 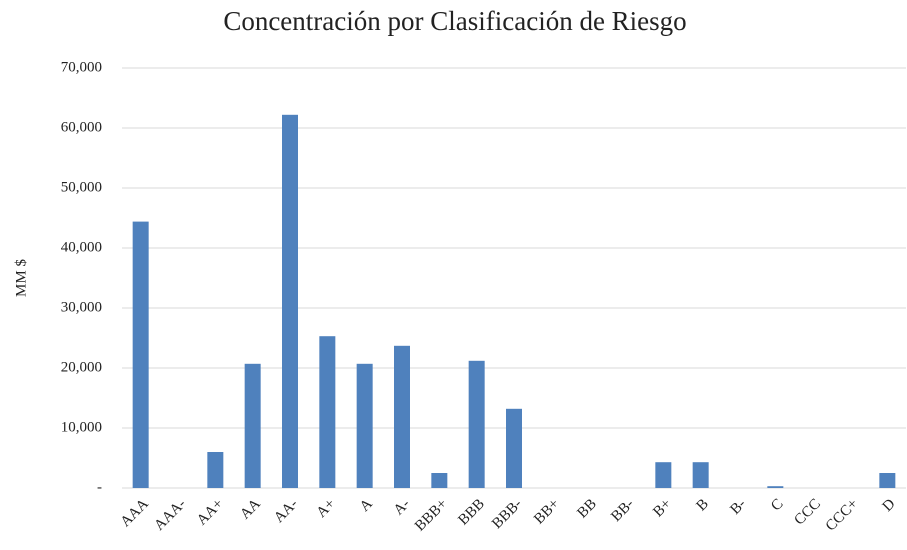 I want to click on y-tick-label: -, so click(x=99, y=487).